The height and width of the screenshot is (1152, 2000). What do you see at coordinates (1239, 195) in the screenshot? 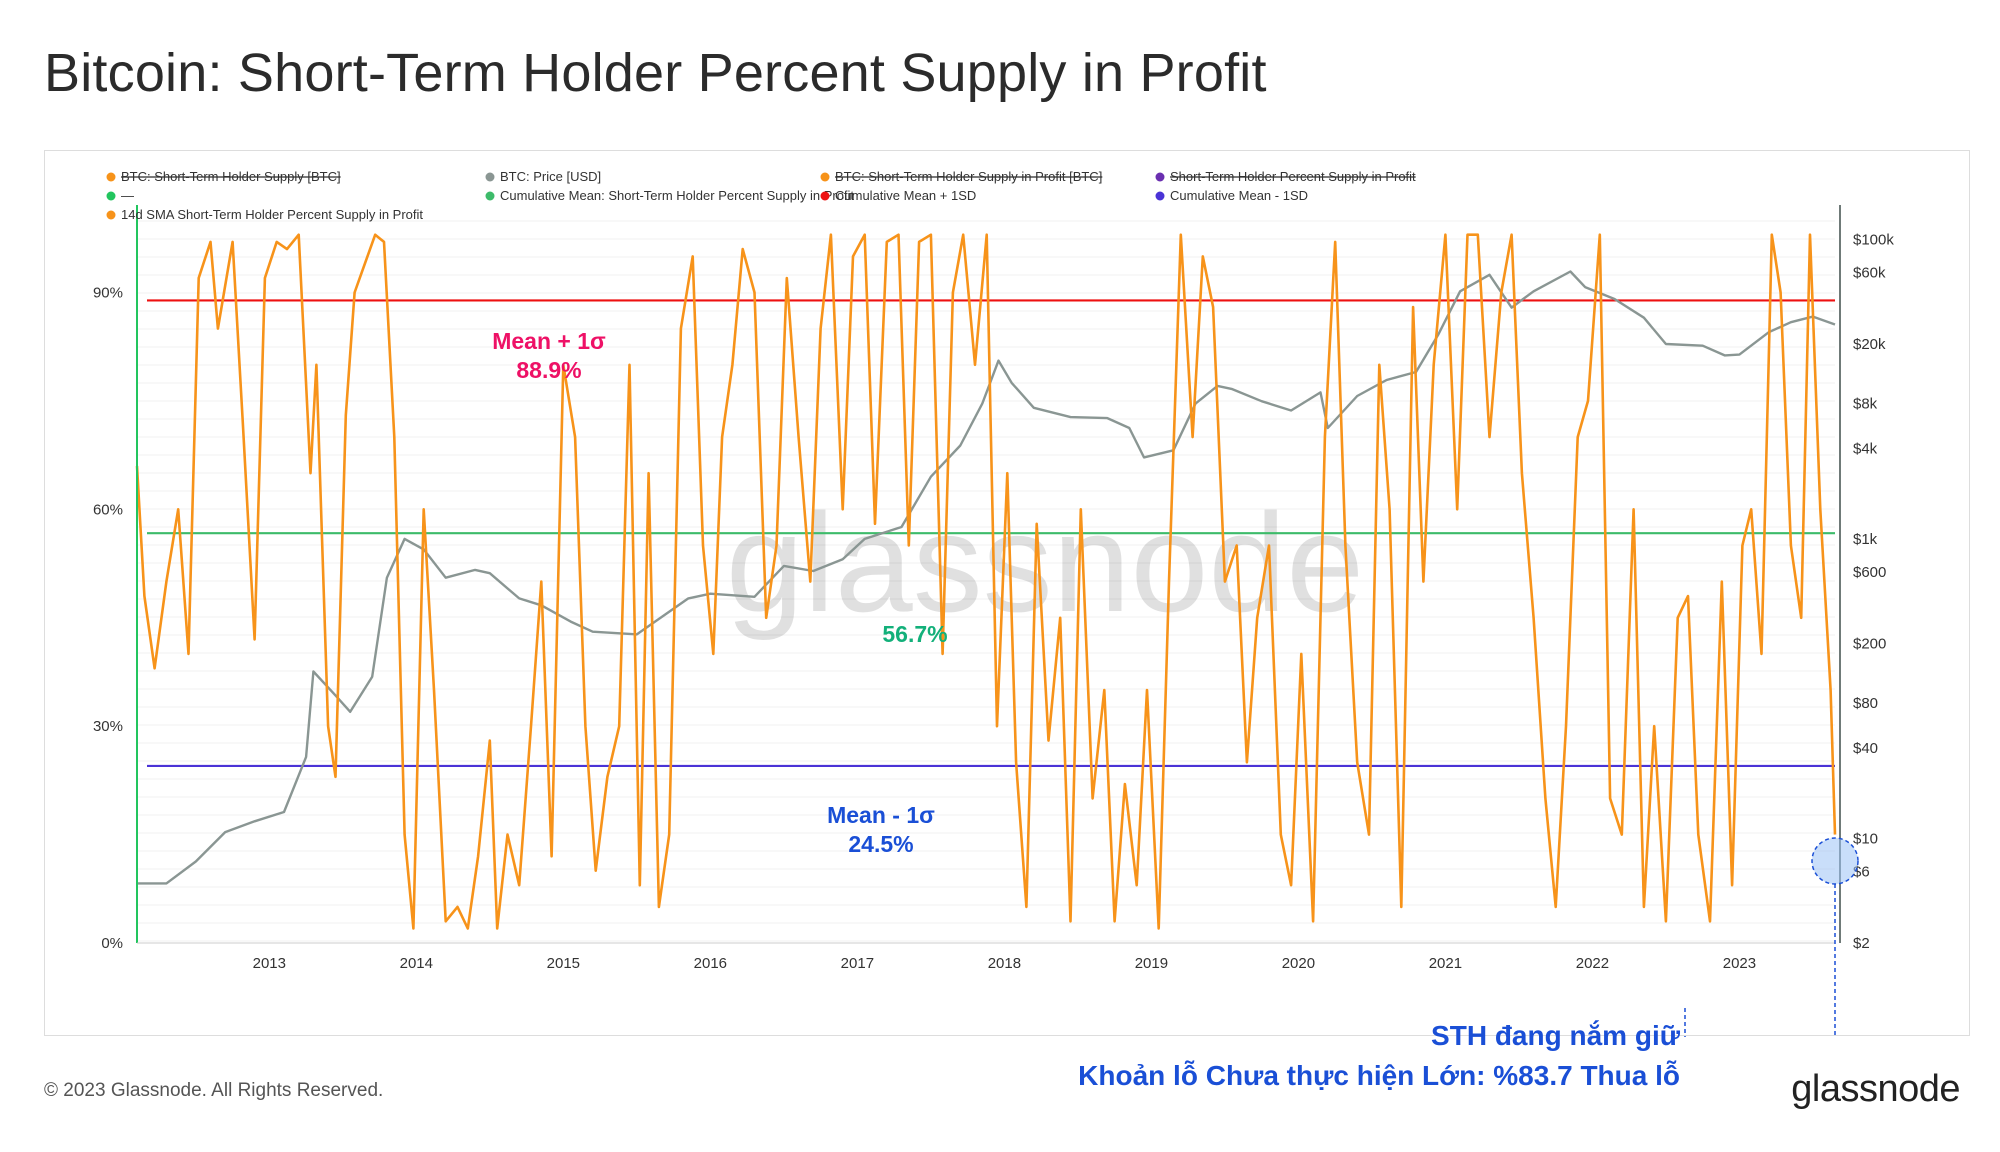
I see `legend-item: Cumulative Mean - 1SD` at bounding box center [1239, 195].